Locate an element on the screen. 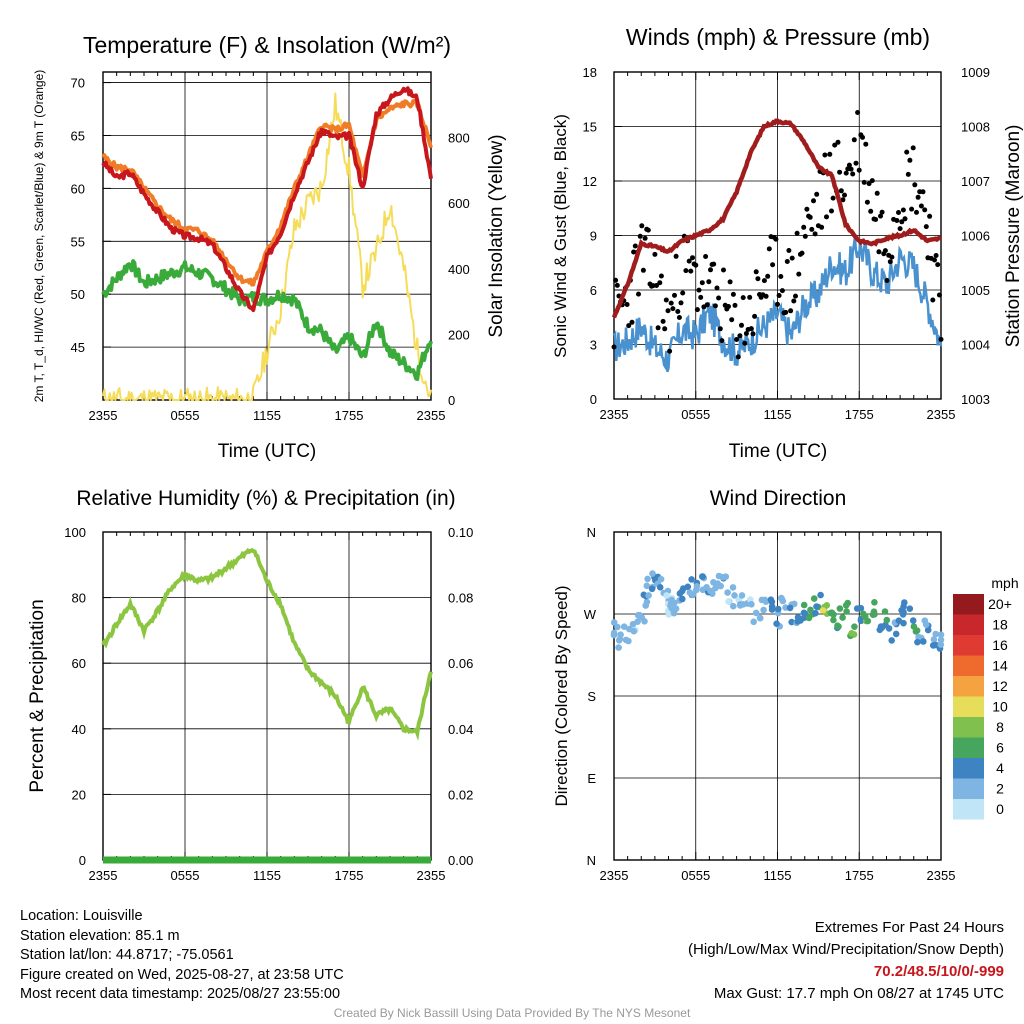 Image resolution: width=1024 pixels, height=1024 pixels. y-tick-label: W is located at coordinates (590, 614).